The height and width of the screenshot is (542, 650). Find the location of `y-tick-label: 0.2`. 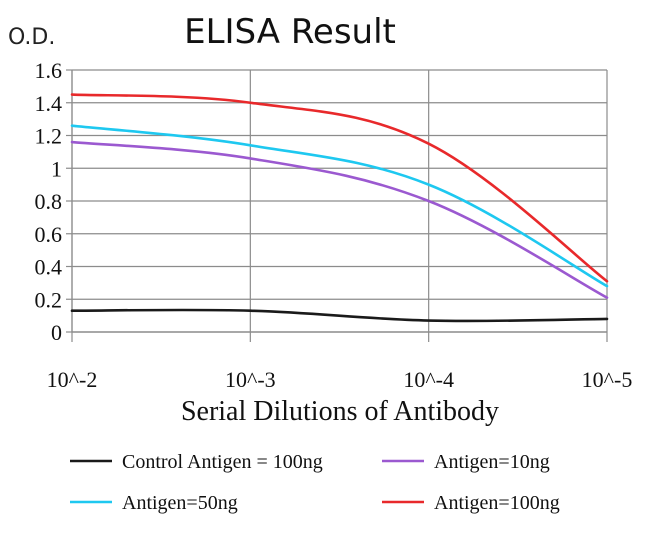

y-tick-label: 0.2 is located at coordinates (49, 299).